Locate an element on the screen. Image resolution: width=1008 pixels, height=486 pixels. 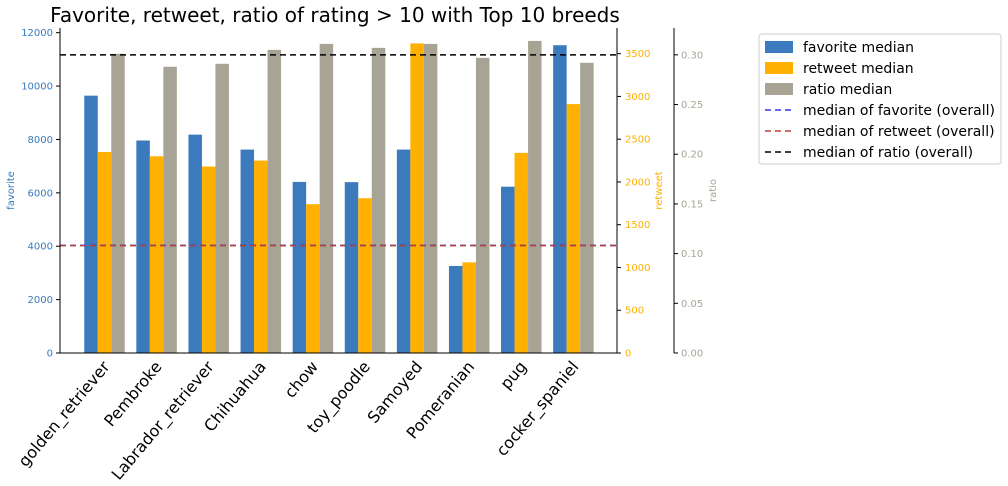
legend-label: favorite median is located at coordinates (858, 48).